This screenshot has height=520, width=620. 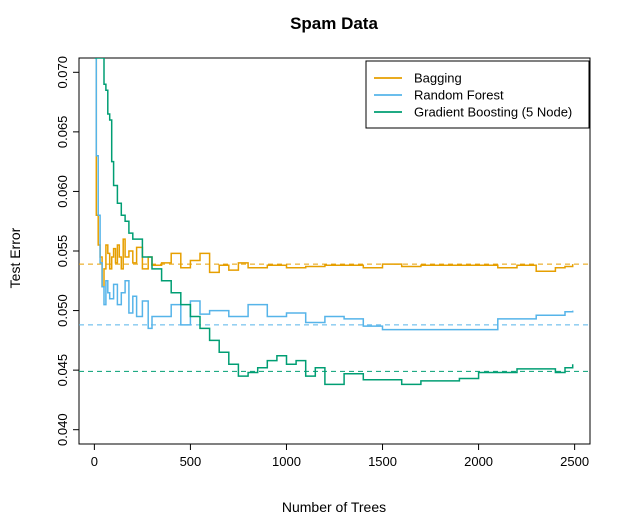 What do you see at coordinates (382, 461) in the screenshot?
I see `x-tick-label: 1500` at bounding box center [382, 461].